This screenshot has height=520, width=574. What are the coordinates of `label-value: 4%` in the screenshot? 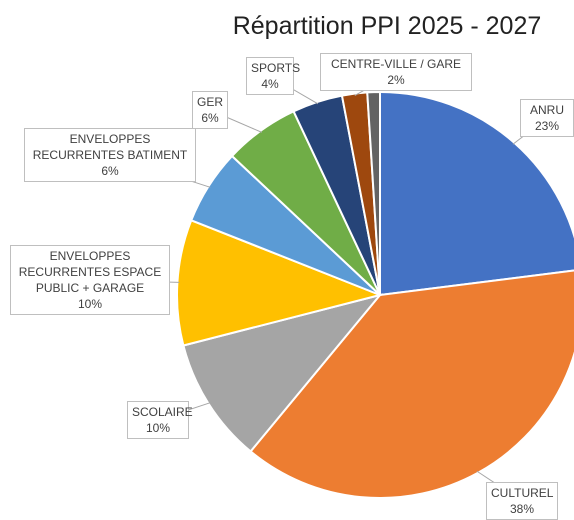 It's located at (270, 84).